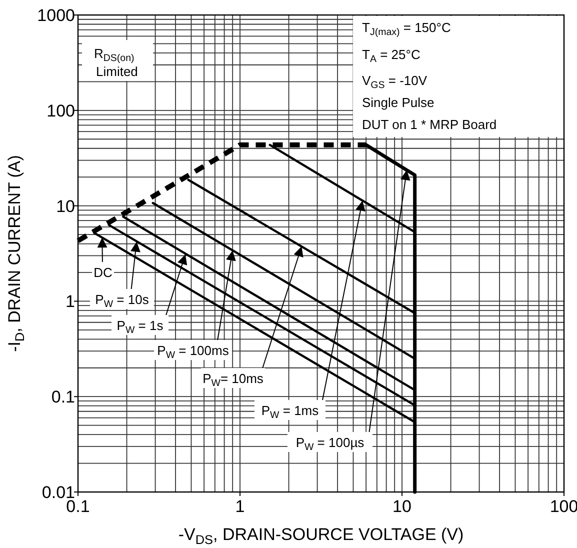 This screenshot has height=548, width=577. I want to click on x-tick-label: 10, so click(402, 506).